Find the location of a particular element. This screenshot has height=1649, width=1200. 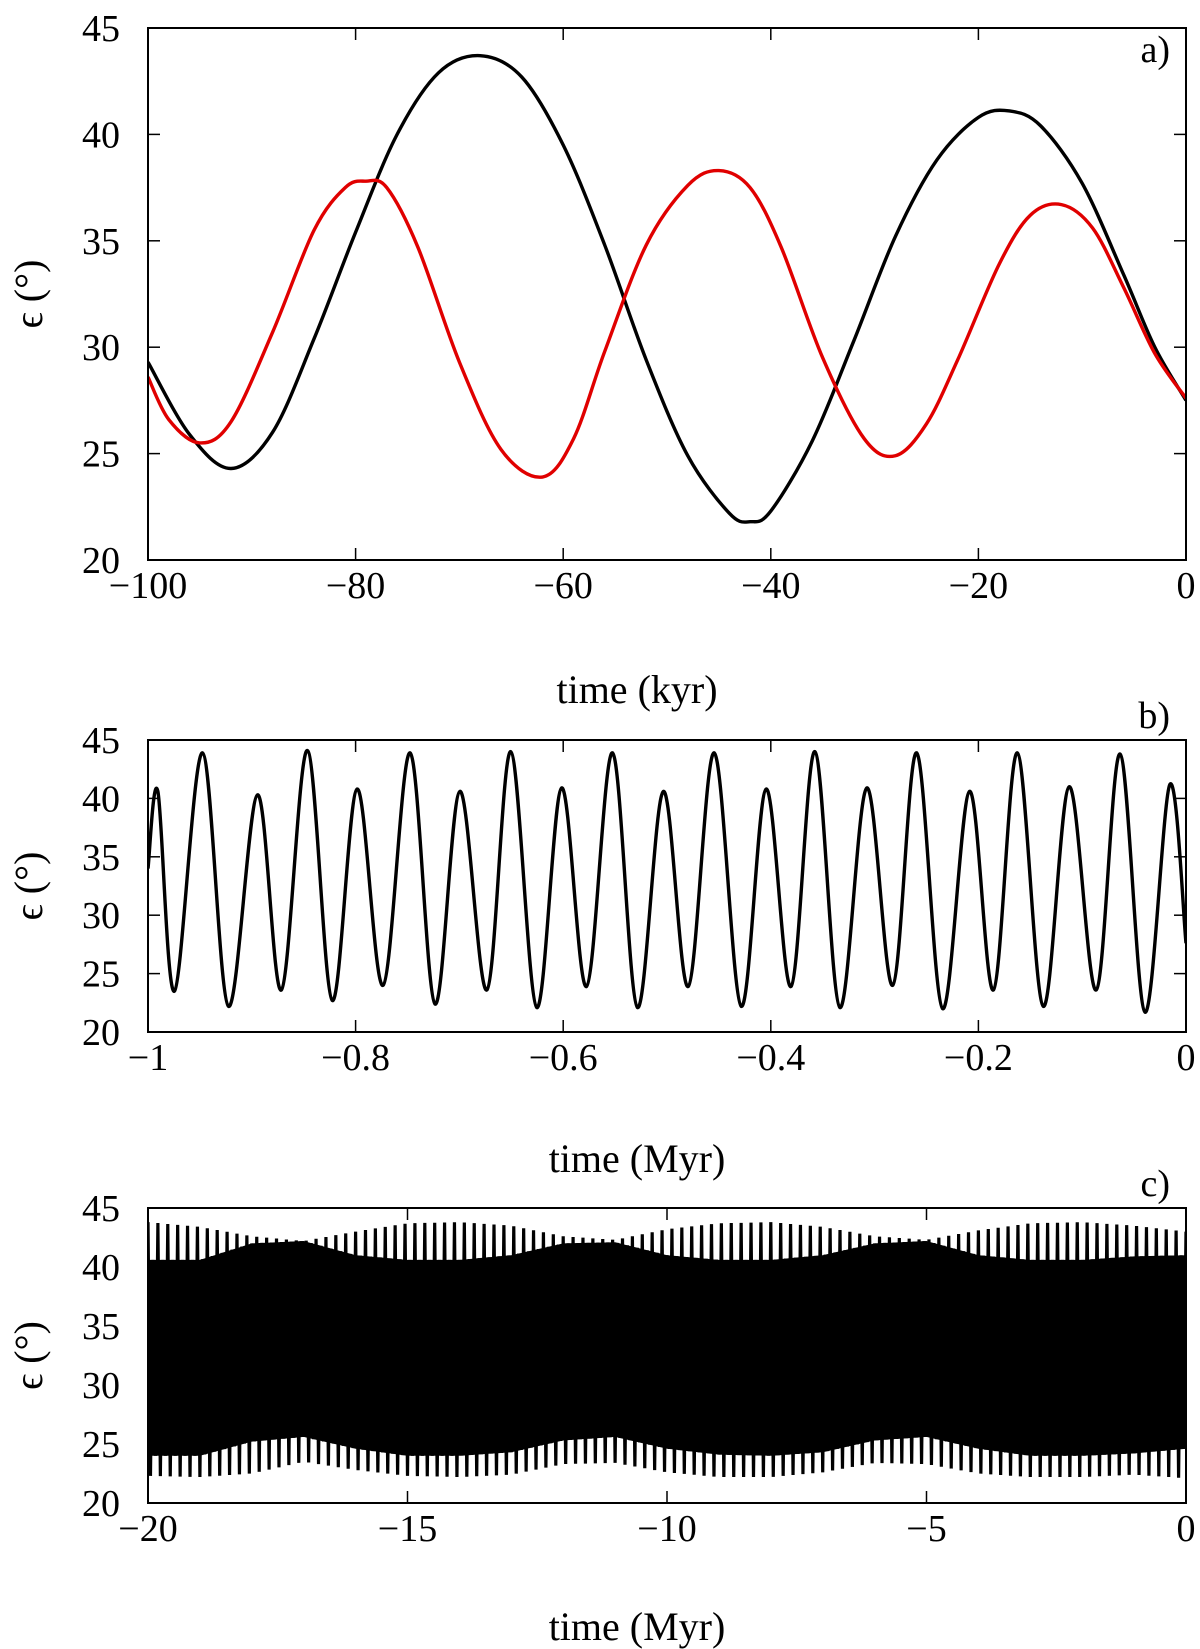

x-tick-label: −60 is located at coordinates (562, 586).